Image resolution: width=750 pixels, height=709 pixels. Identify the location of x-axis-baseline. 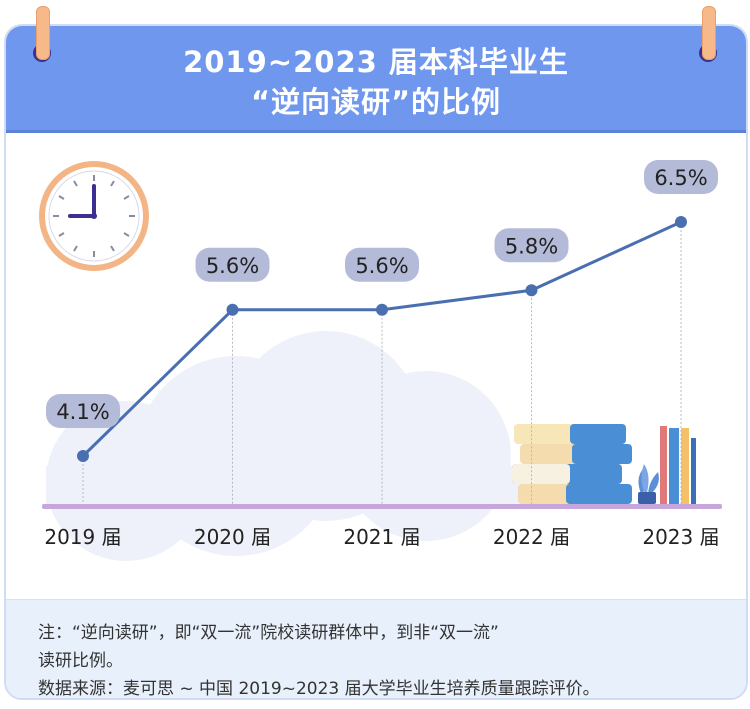
(382, 506).